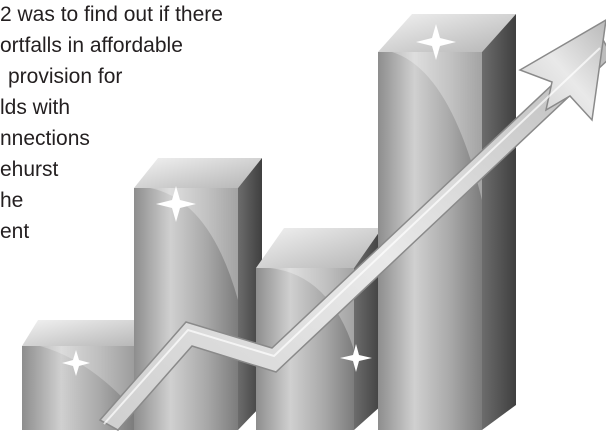 The height and width of the screenshot is (434, 606). I want to click on text-line-3: provision for, so click(65, 76).